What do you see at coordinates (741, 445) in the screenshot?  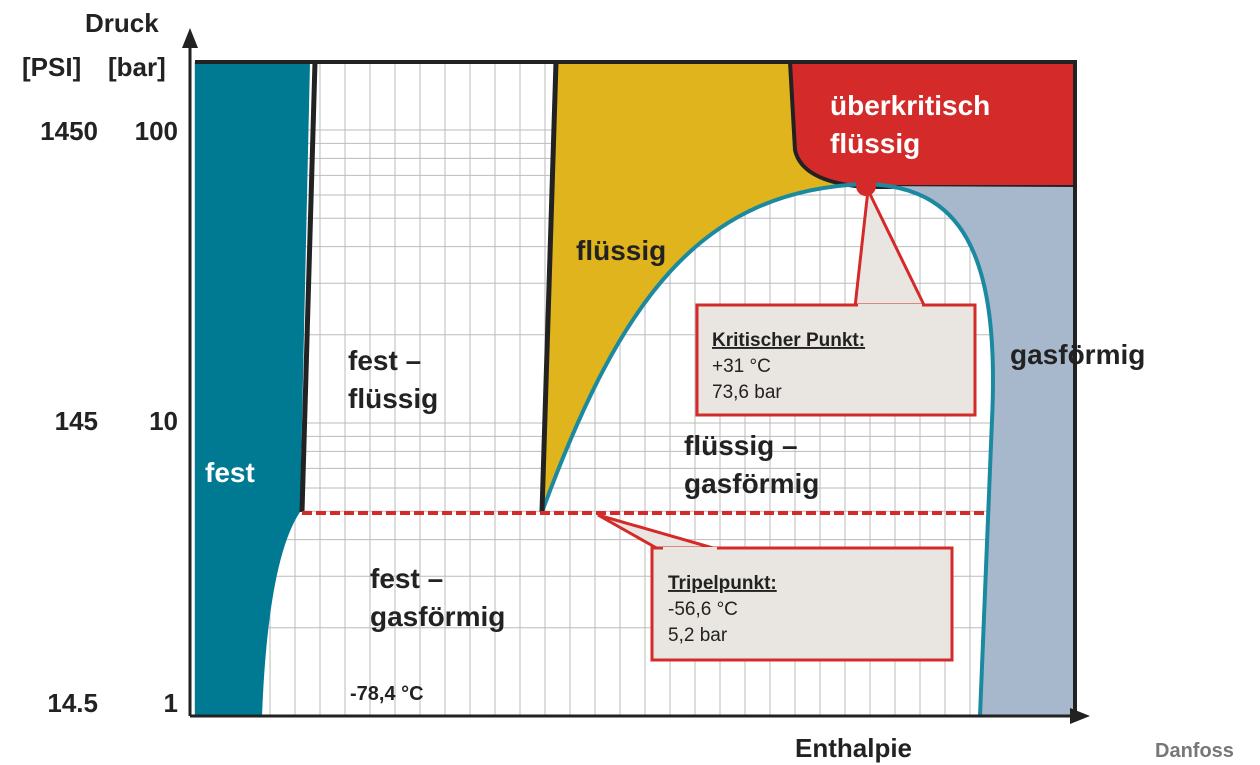 I see `region-label: flüssig –` at bounding box center [741, 445].